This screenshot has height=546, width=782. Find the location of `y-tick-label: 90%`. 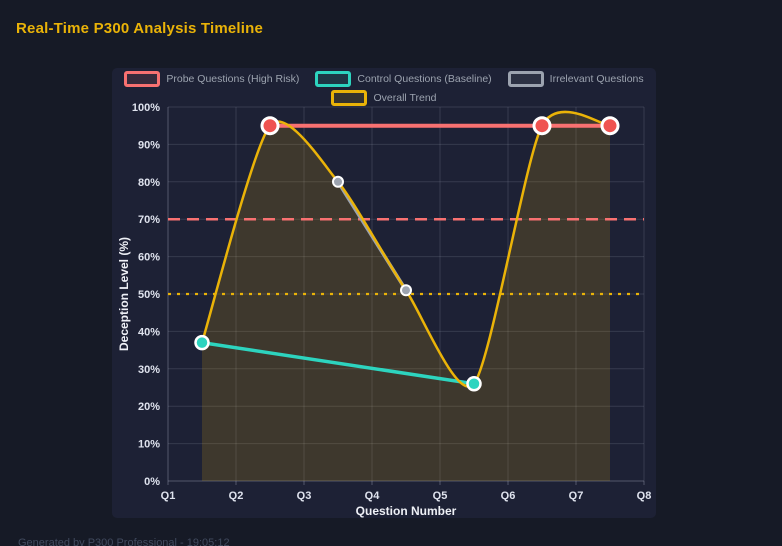

y-tick-label: 90% is located at coordinates (149, 145).